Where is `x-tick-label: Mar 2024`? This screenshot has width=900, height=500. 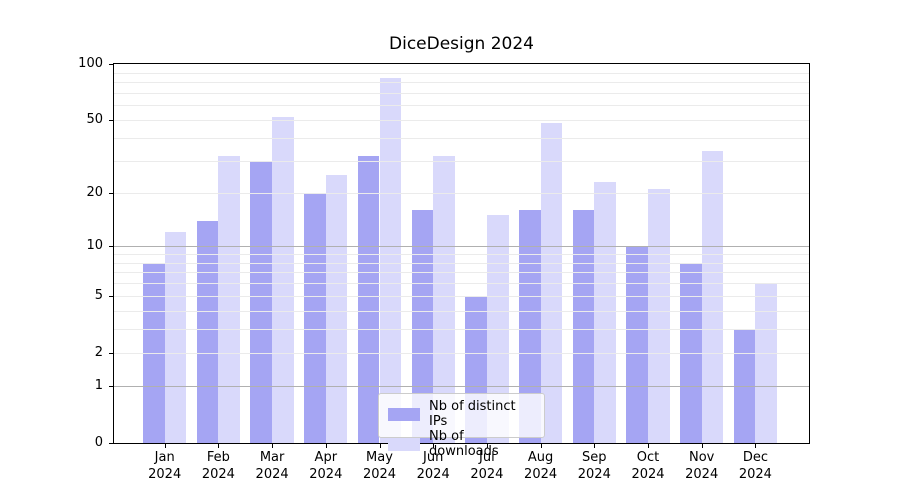
x-tick-label: Mar 2024 is located at coordinates (272, 466).